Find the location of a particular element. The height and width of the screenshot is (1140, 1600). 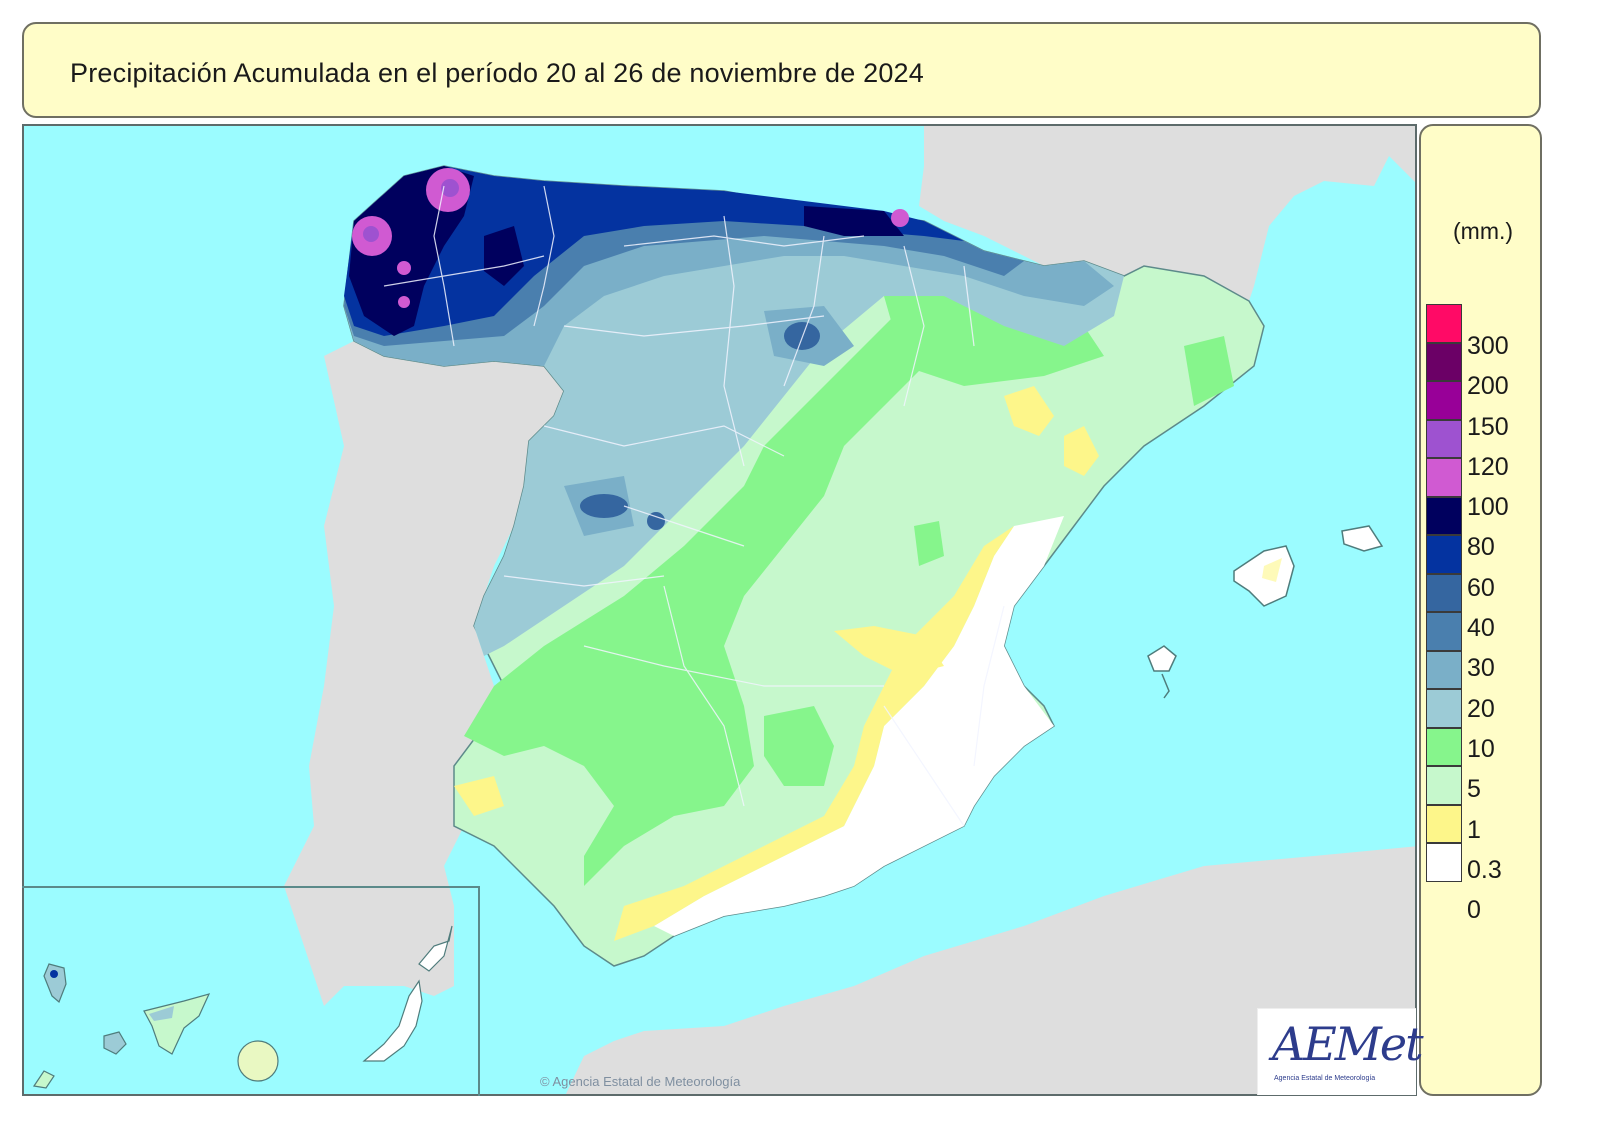

legend-label: 60 is located at coordinates (1481, 587).